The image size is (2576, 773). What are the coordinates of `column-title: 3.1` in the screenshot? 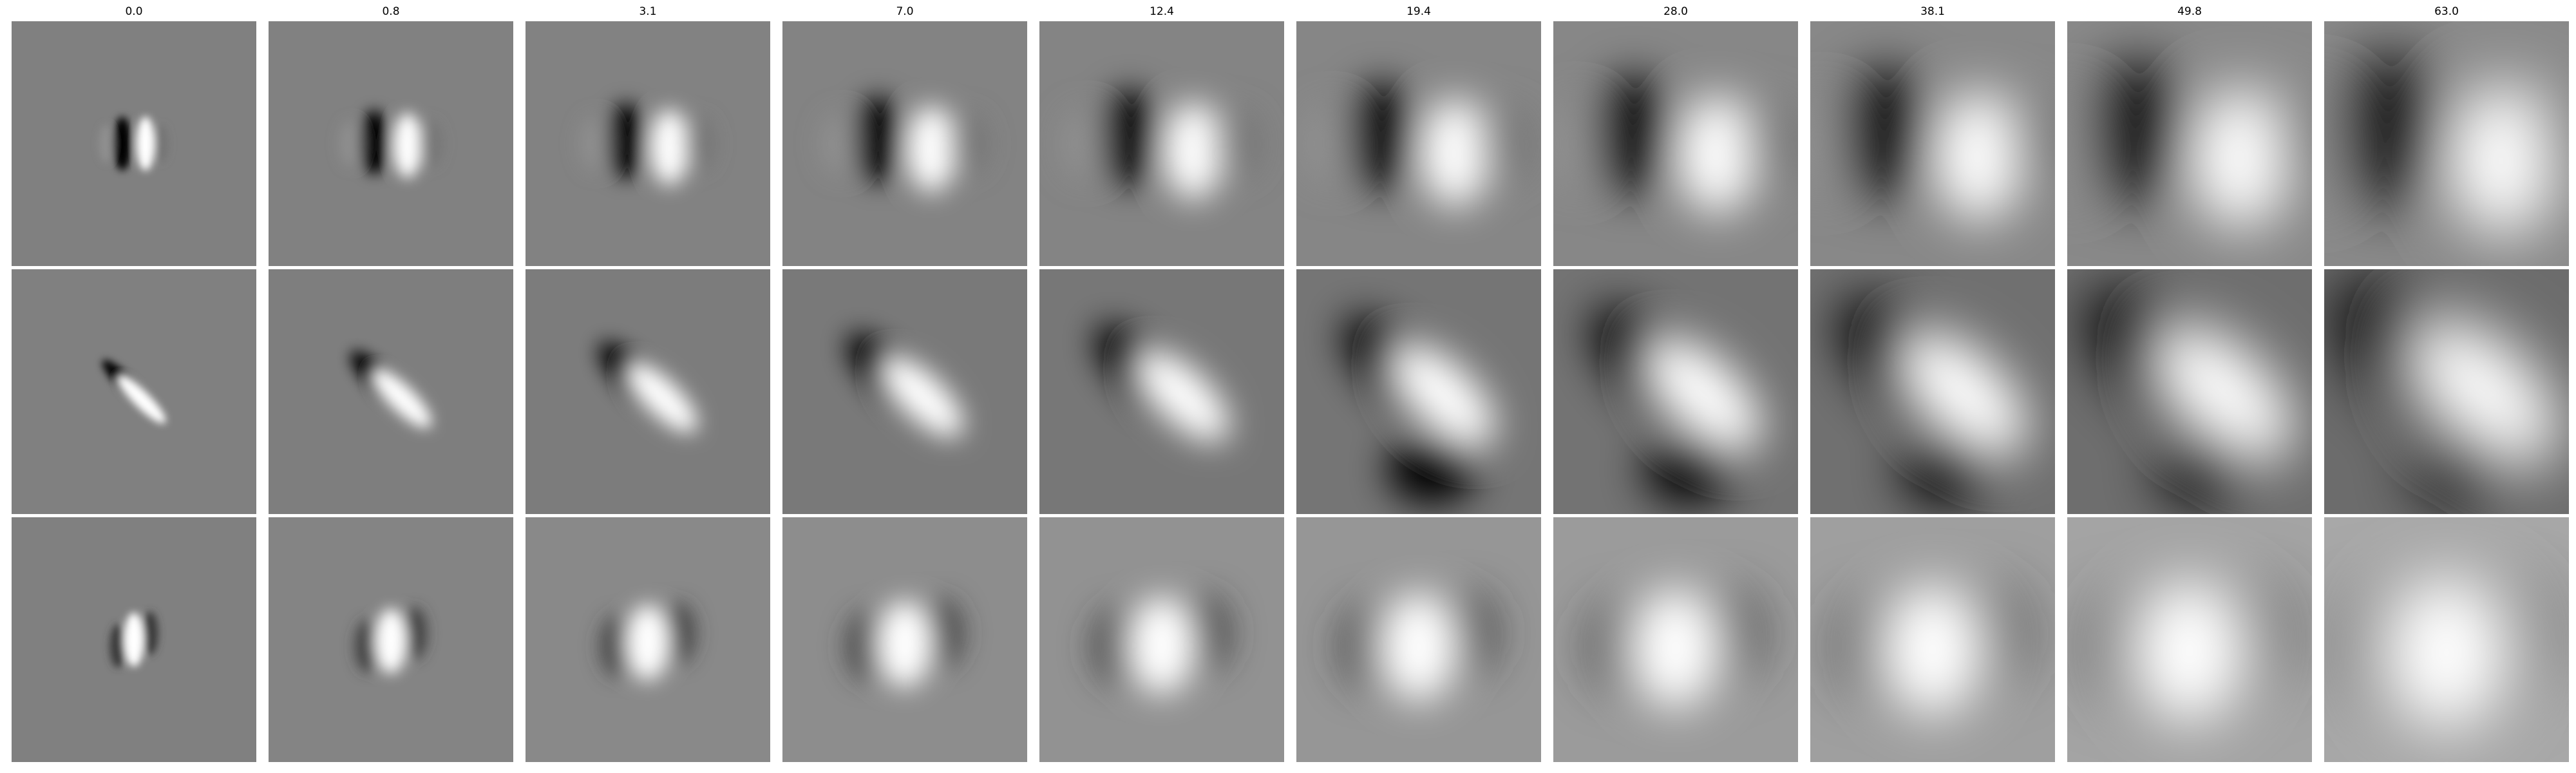 It's located at (648, 11).